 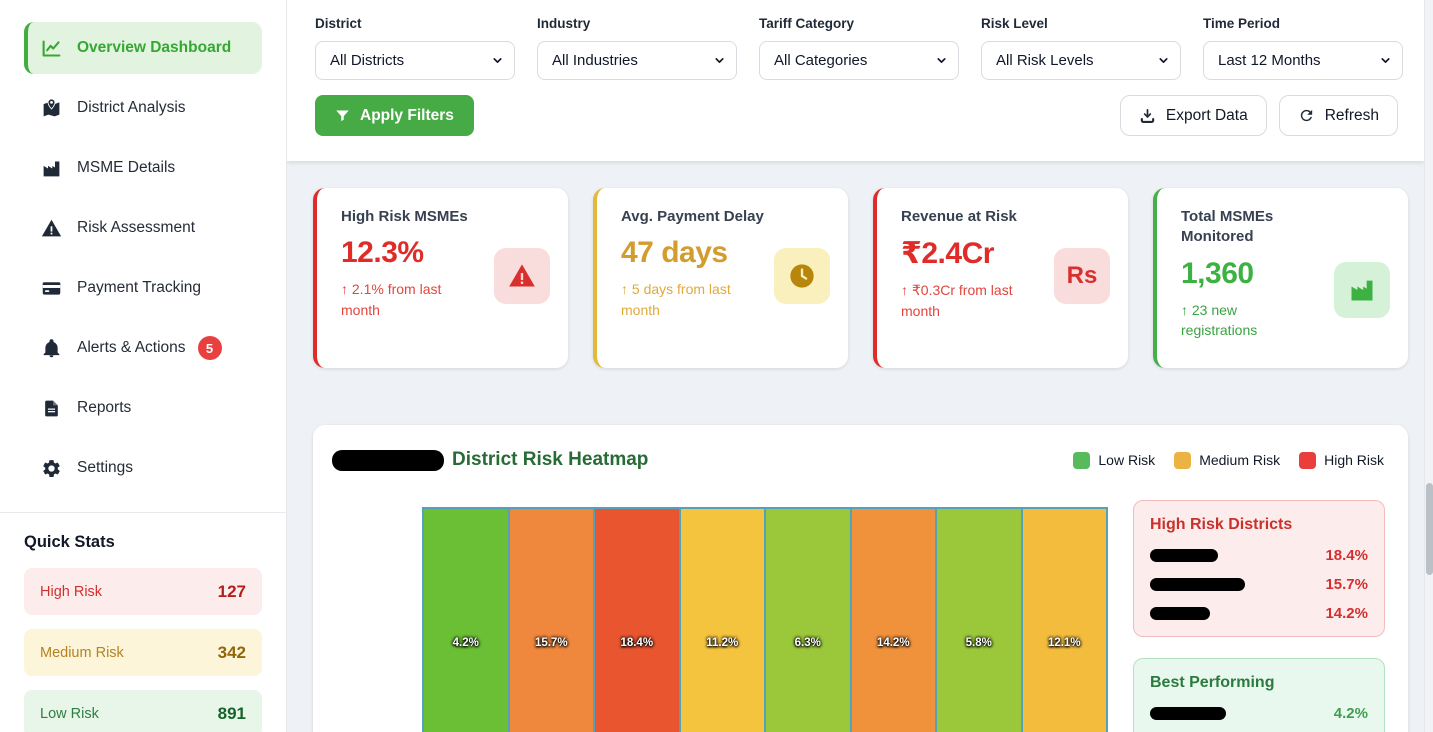 I want to click on filter-label: District, so click(x=338, y=23).